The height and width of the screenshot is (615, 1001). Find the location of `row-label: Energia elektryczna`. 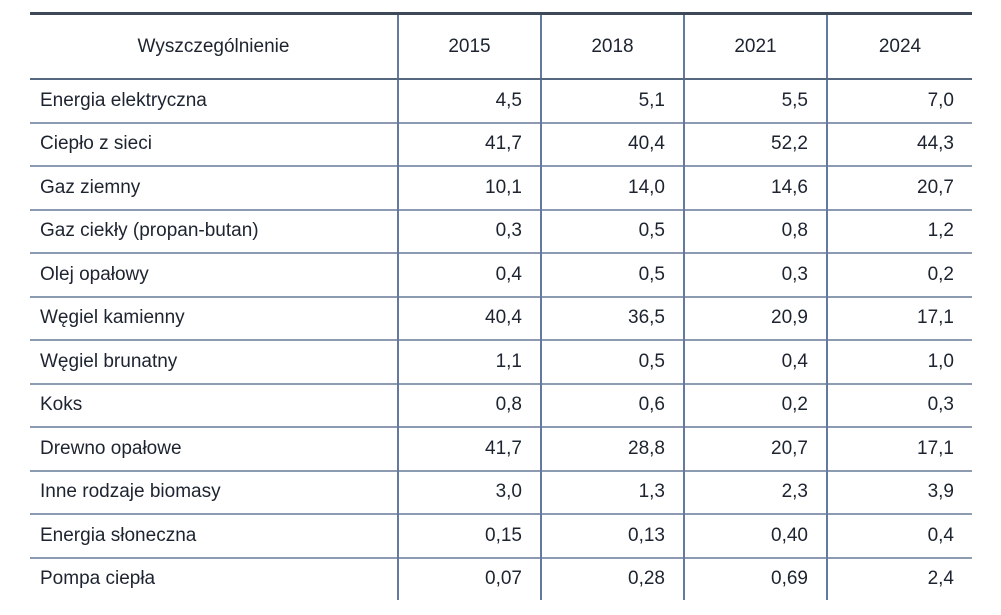

row-label: Energia elektryczna is located at coordinates (123, 100).